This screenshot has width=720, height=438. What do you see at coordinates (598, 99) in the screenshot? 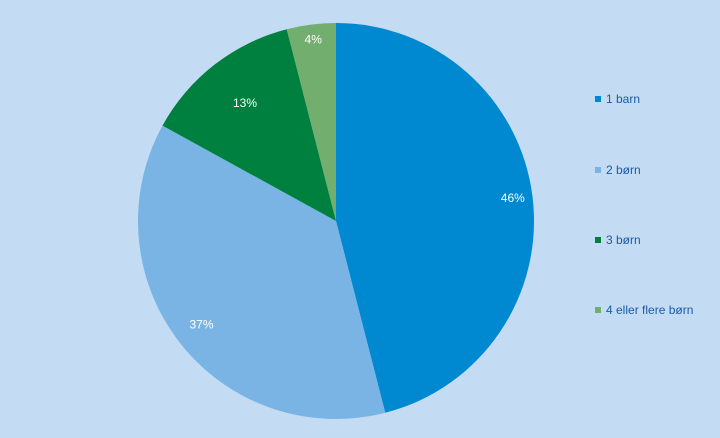
I see `legend-swatch-1-barn` at bounding box center [598, 99].